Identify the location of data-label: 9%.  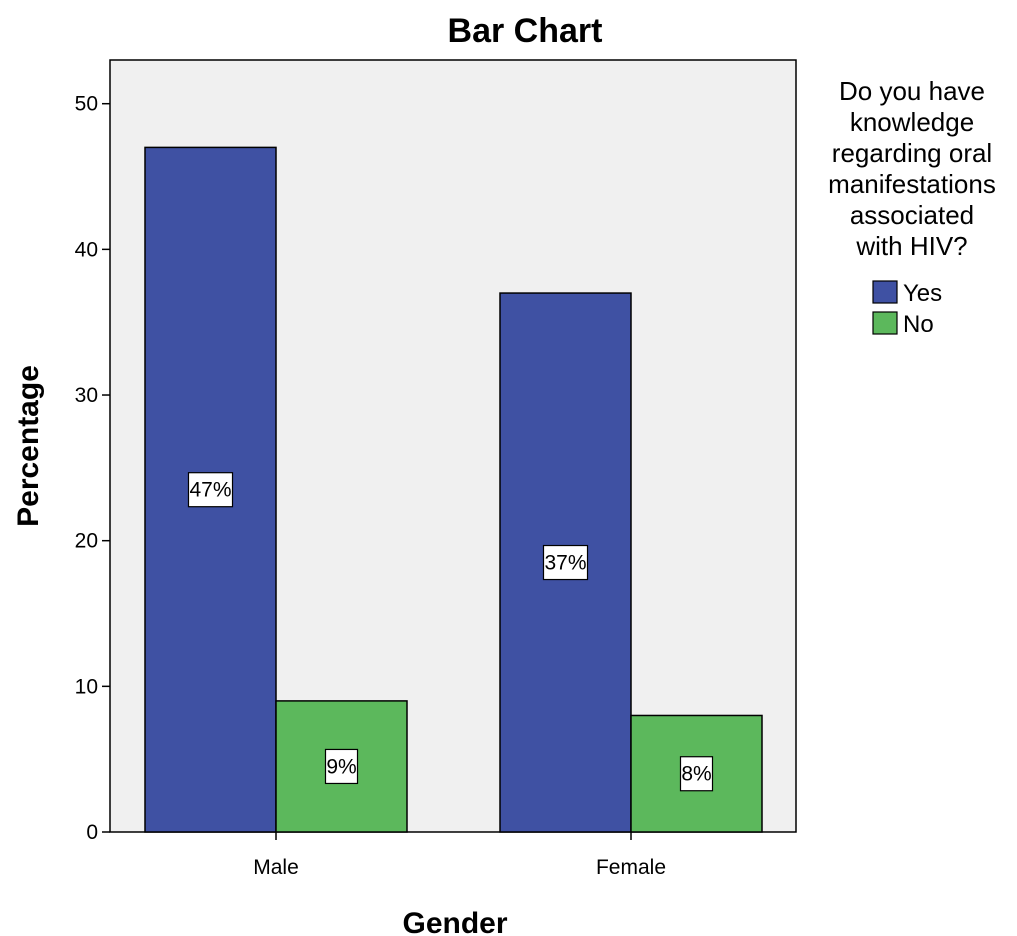
(341, 766).